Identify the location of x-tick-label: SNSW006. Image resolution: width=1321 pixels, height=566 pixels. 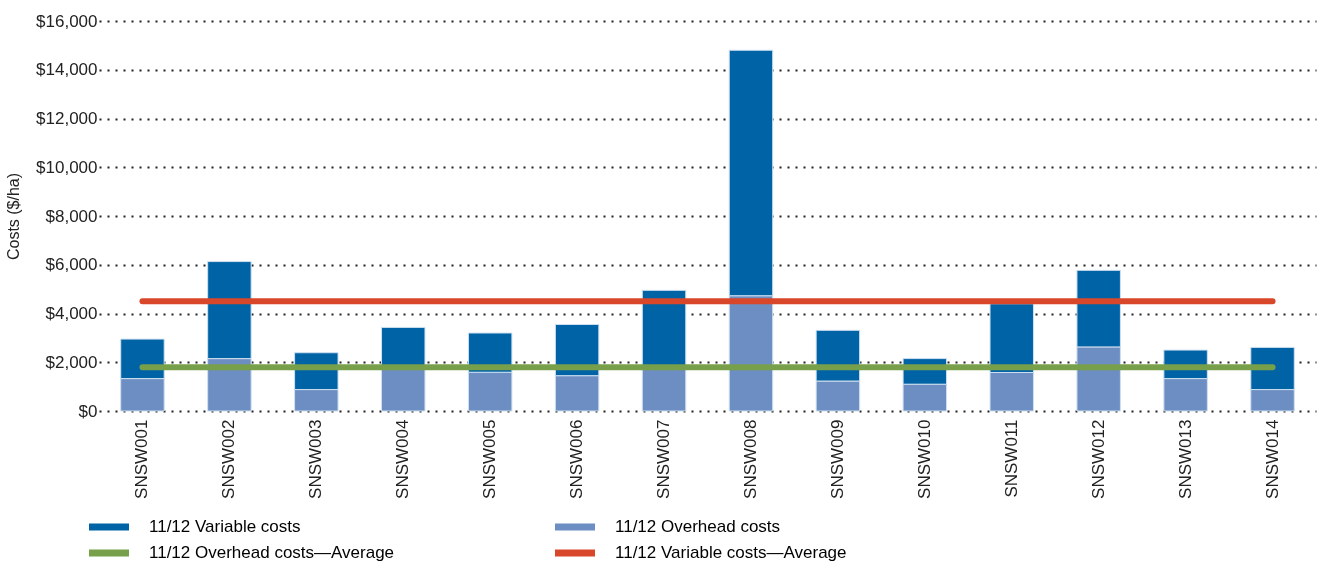
(577, 459).